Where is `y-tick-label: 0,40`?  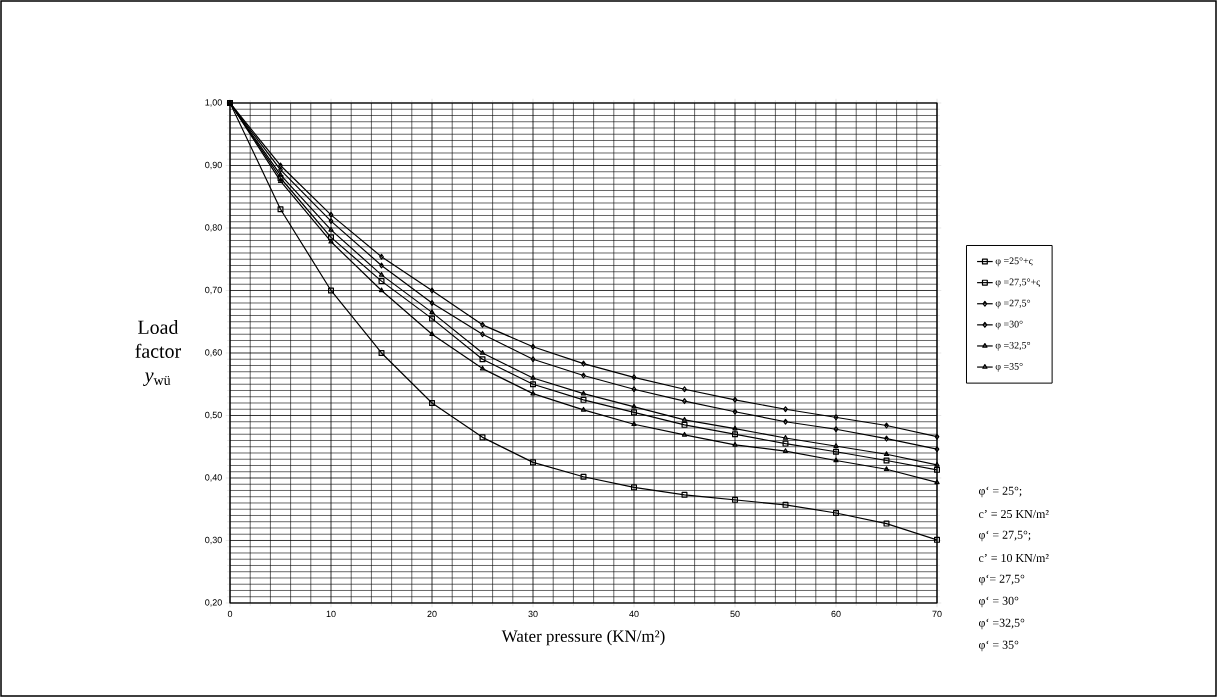
y-tick-label: 0,40 is located at coordinates (213, 478).